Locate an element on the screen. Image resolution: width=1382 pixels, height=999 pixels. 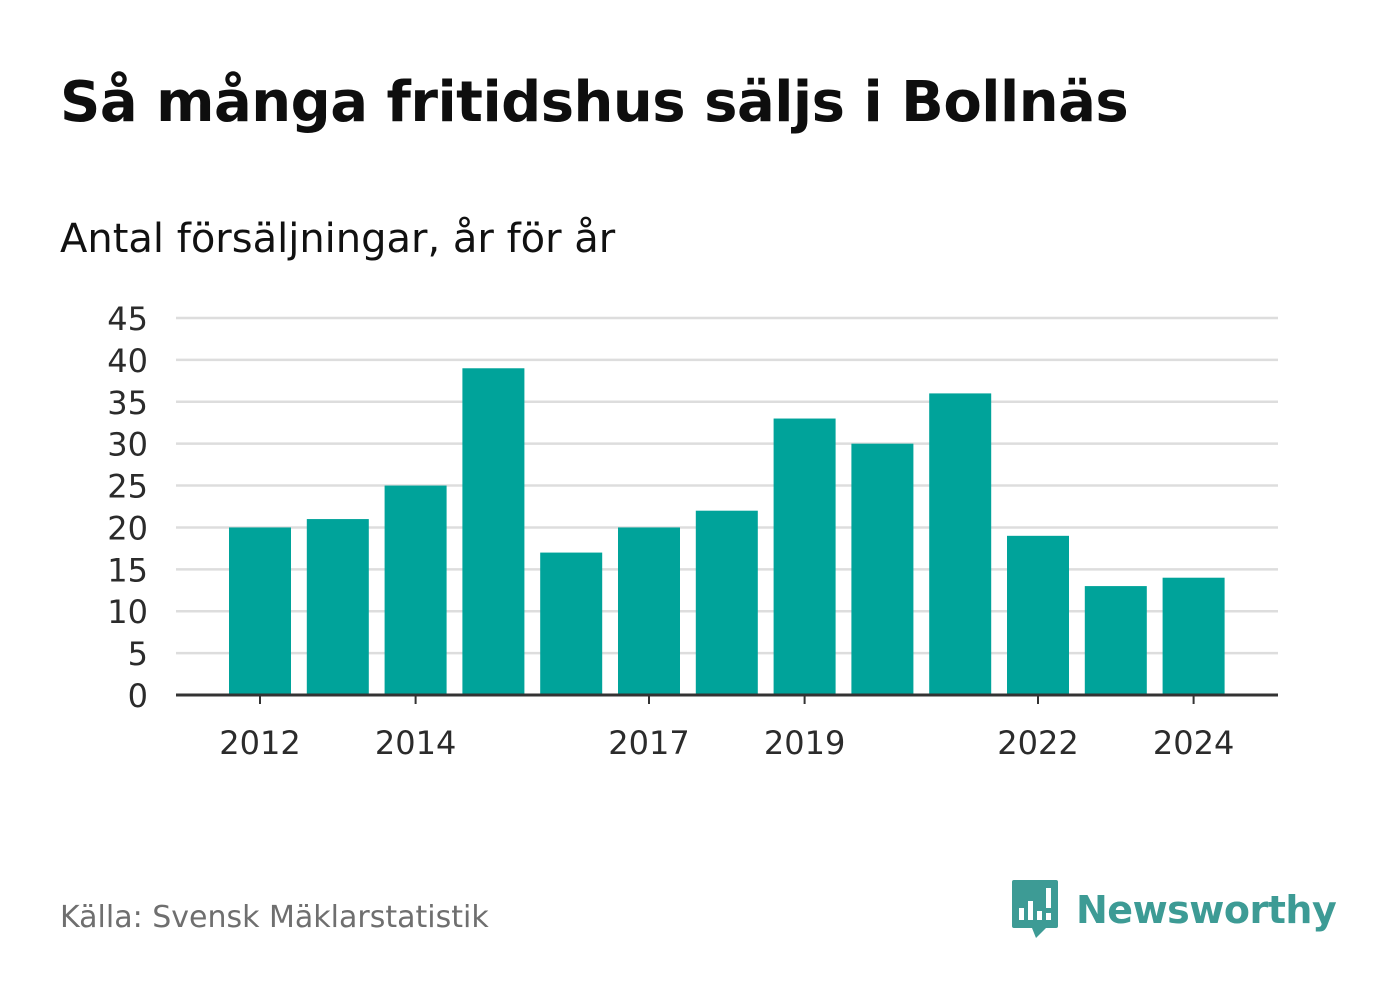
bar-2020 is located at coordinates (882, 569).